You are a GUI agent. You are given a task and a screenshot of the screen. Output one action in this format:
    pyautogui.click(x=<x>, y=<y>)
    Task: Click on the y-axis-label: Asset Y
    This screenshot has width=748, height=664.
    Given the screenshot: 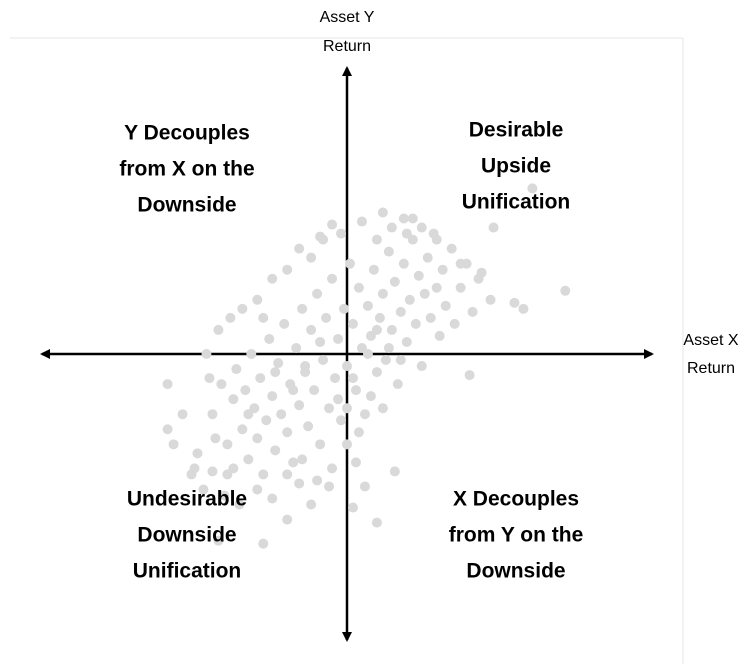 What is the action you would take?
    pyautogui.click(x=347, y=17)
    